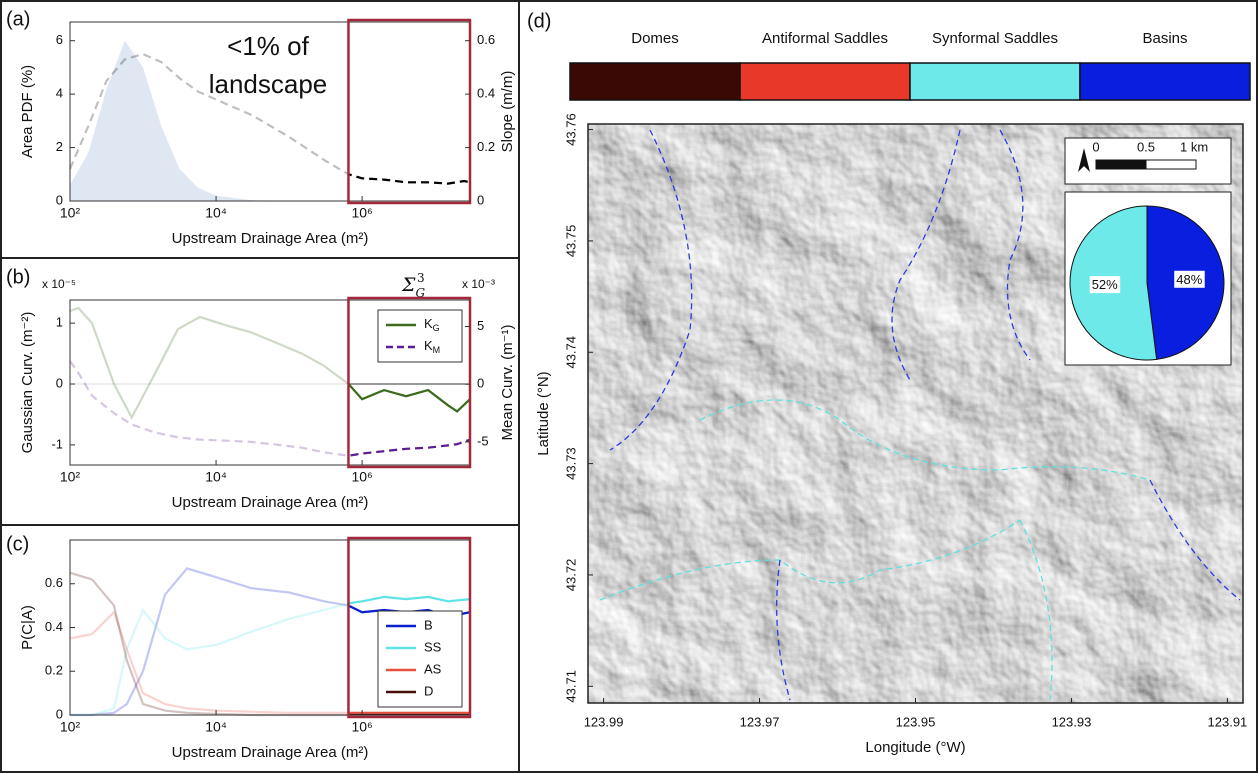 The height and width of the screenshot is (773, 1258). Describe the element at coordinates (570, 575) in the screenshot. I see `y-tick-label: 43.72` at that location.